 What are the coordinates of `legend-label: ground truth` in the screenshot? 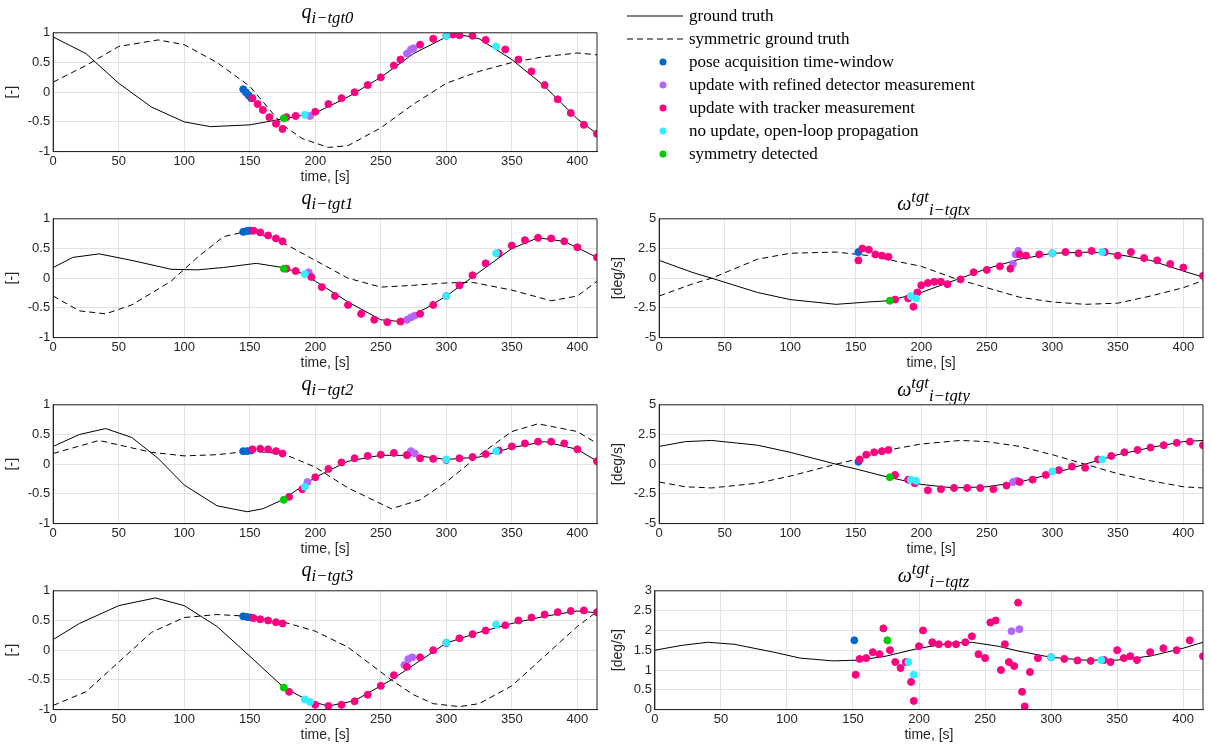 It's located at (731, 15).